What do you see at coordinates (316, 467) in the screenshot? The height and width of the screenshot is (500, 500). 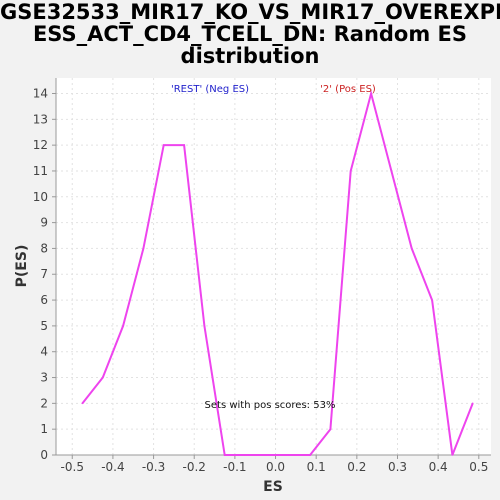 I see `x-tick-label-6: 0.1` at bounding box center [316, 467].